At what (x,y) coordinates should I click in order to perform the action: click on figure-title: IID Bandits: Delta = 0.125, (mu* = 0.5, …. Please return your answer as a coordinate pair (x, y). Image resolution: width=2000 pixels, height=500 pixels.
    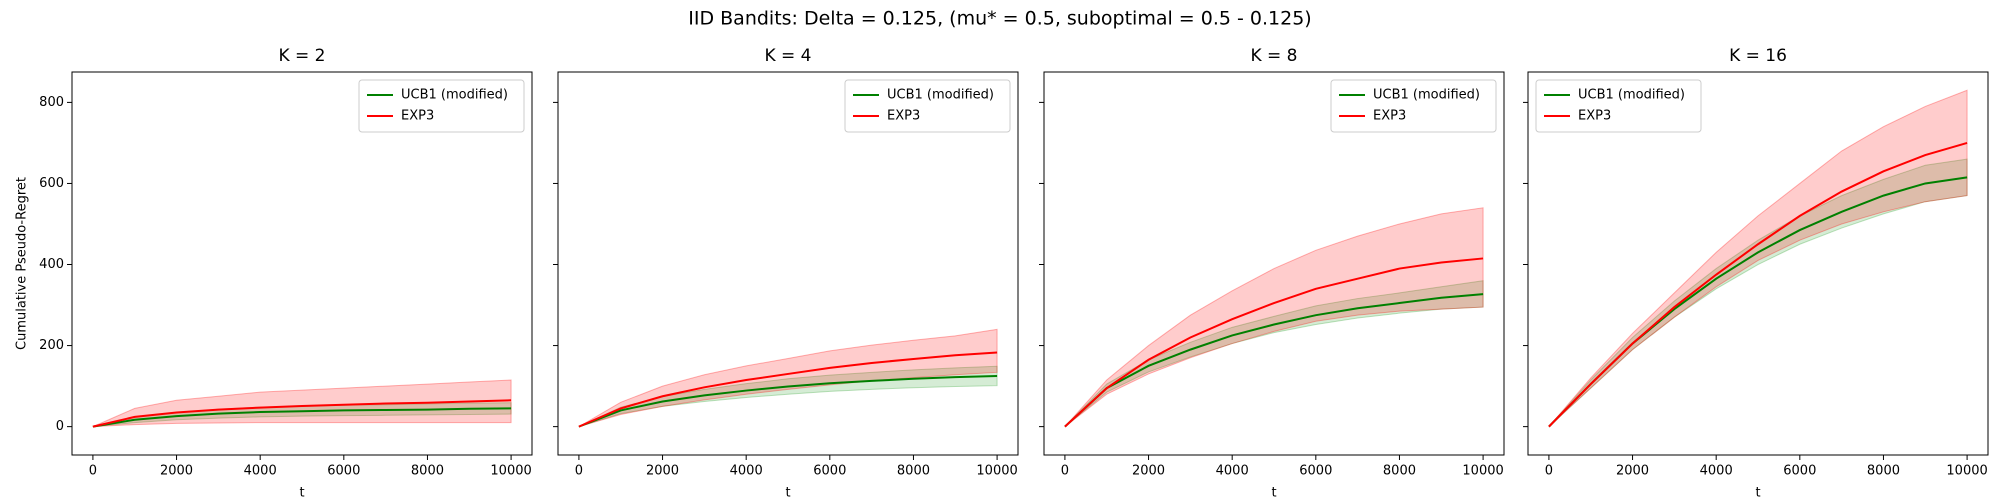
    Looking at the image, I should click on (999, 19).